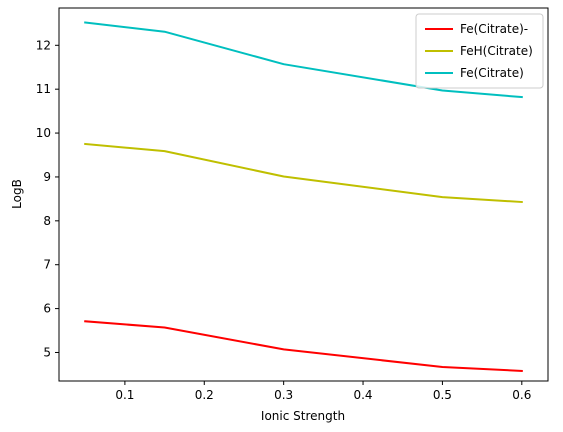  I want to click on x-tick-label: 0.6, so click(521, 395).